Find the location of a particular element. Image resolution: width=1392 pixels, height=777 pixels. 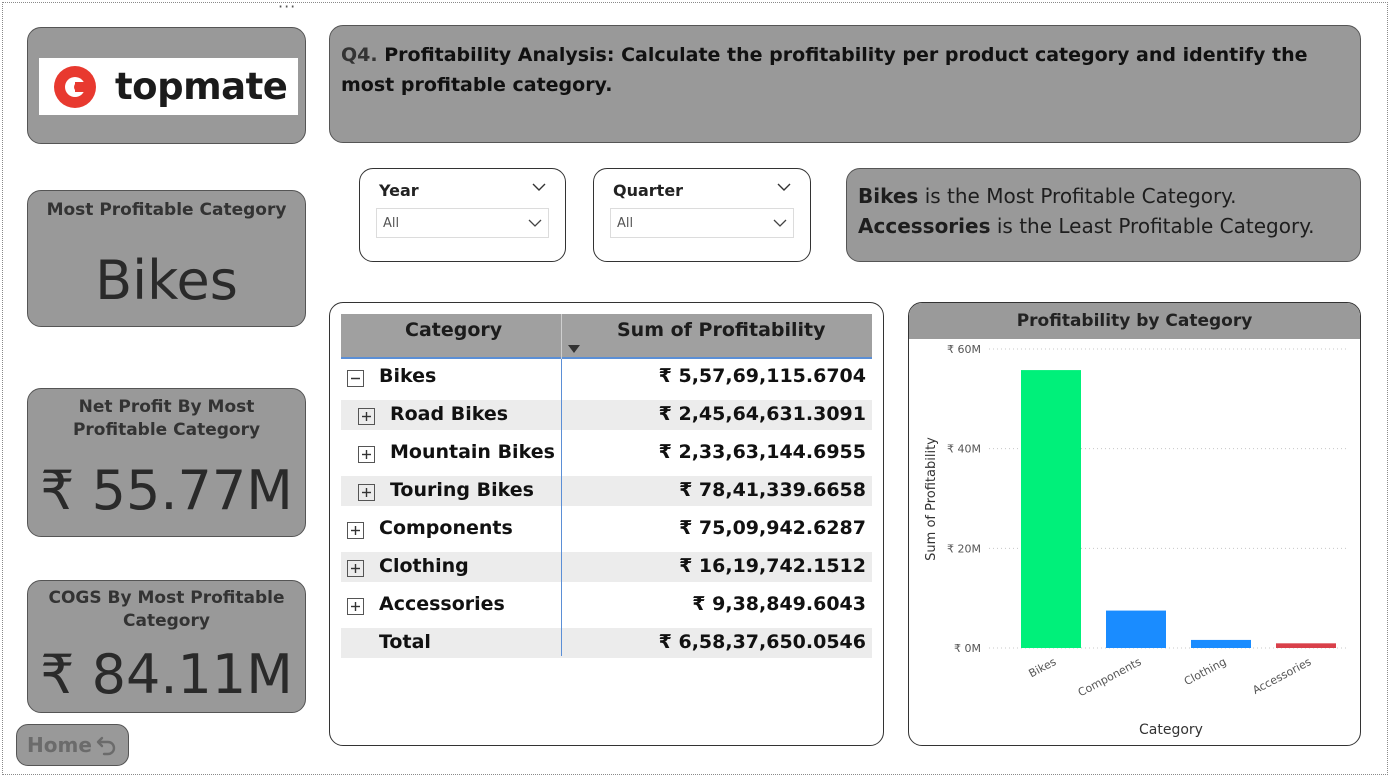

row-value: ₹ 5,57,69,115.6704 is located at coordinates (762, 376).